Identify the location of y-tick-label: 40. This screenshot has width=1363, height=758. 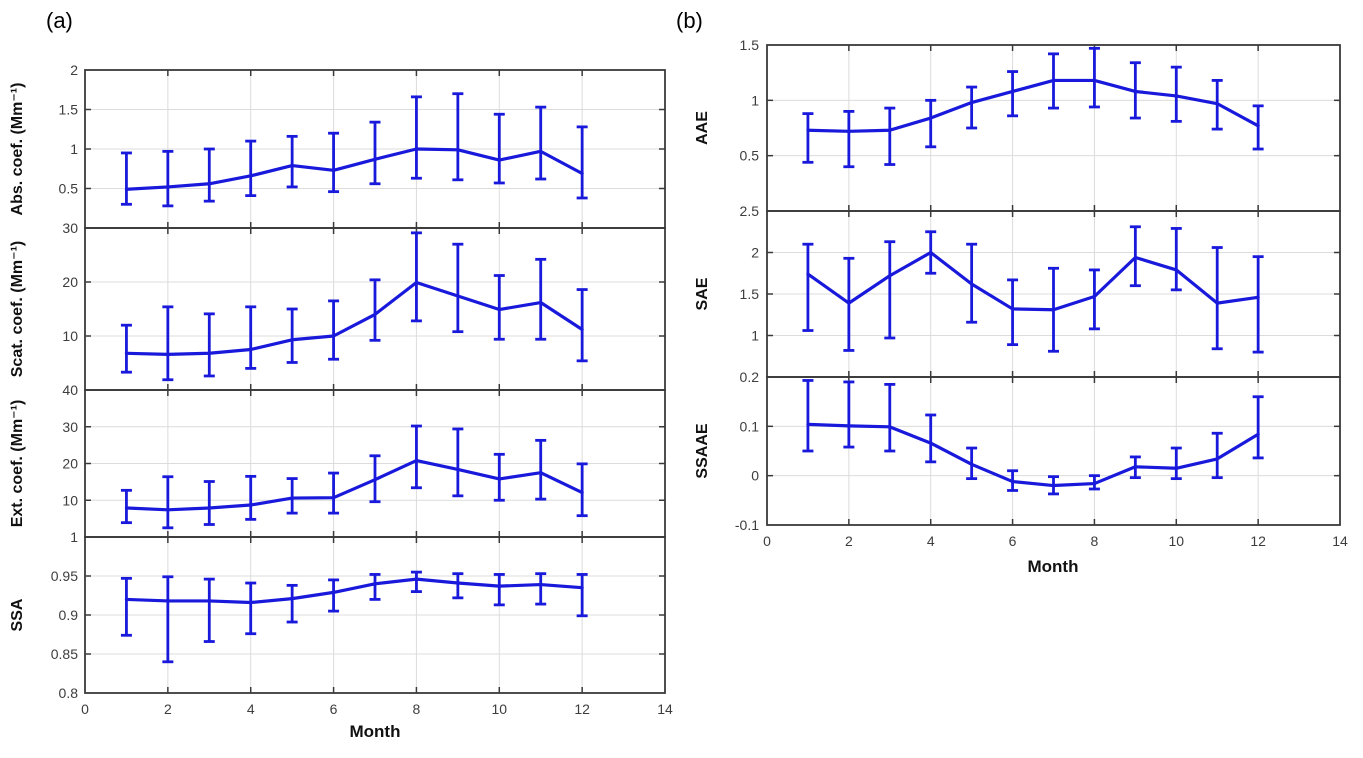
(70, 390).